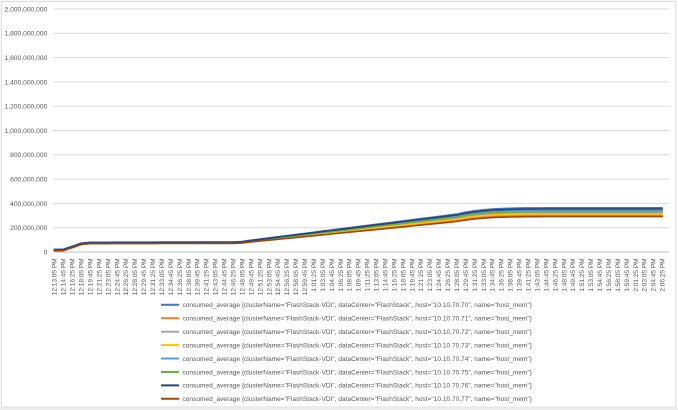 This screenshot has width=678, height=410. What do you see at coordinates (555, 274) in the screenshot?
I see `svg-text: 1:46:25 PM` at bounding box center [555, 274].